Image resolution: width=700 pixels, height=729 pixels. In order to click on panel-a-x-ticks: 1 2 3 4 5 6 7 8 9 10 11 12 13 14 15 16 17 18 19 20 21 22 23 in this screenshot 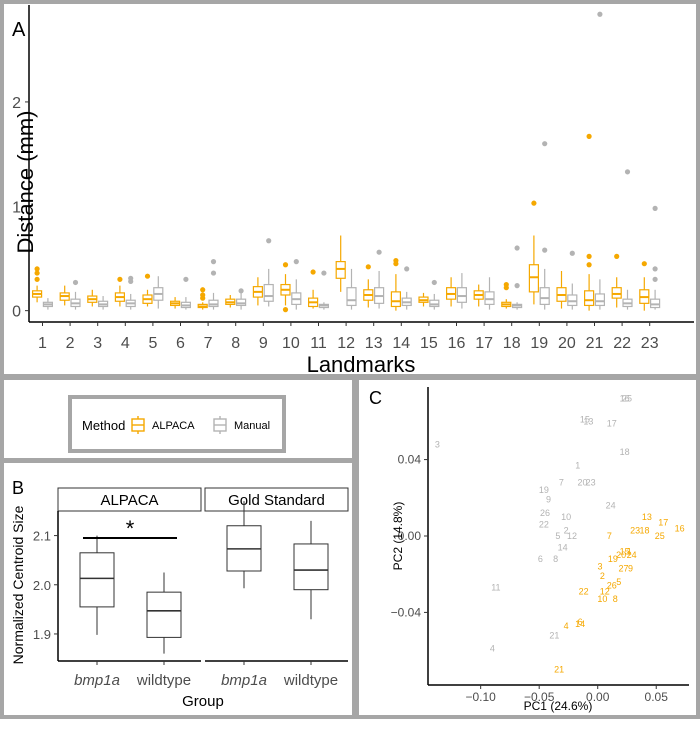, I will do `click(348, 337)`.